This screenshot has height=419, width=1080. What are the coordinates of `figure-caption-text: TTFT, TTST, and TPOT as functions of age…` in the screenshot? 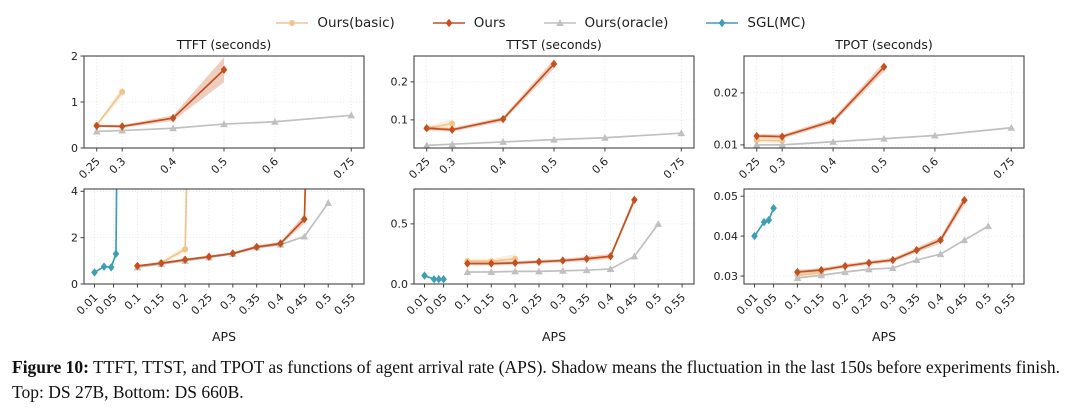 It's located at (536, 379).